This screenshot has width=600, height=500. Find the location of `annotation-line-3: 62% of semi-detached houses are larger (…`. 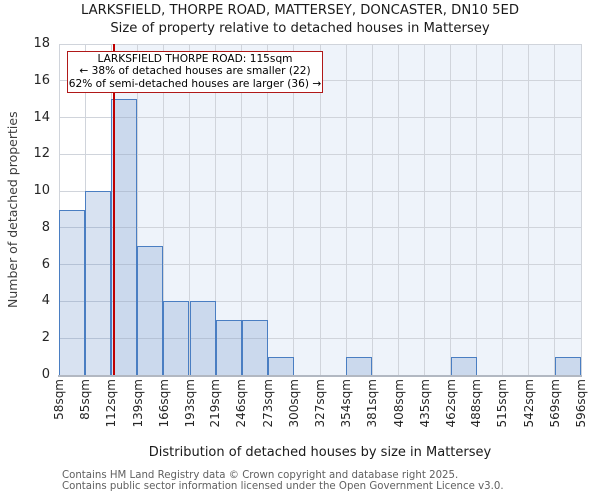

annotation-line-3: 62% of semi-detached houses are larger (… is located at coordinates (195, 83).